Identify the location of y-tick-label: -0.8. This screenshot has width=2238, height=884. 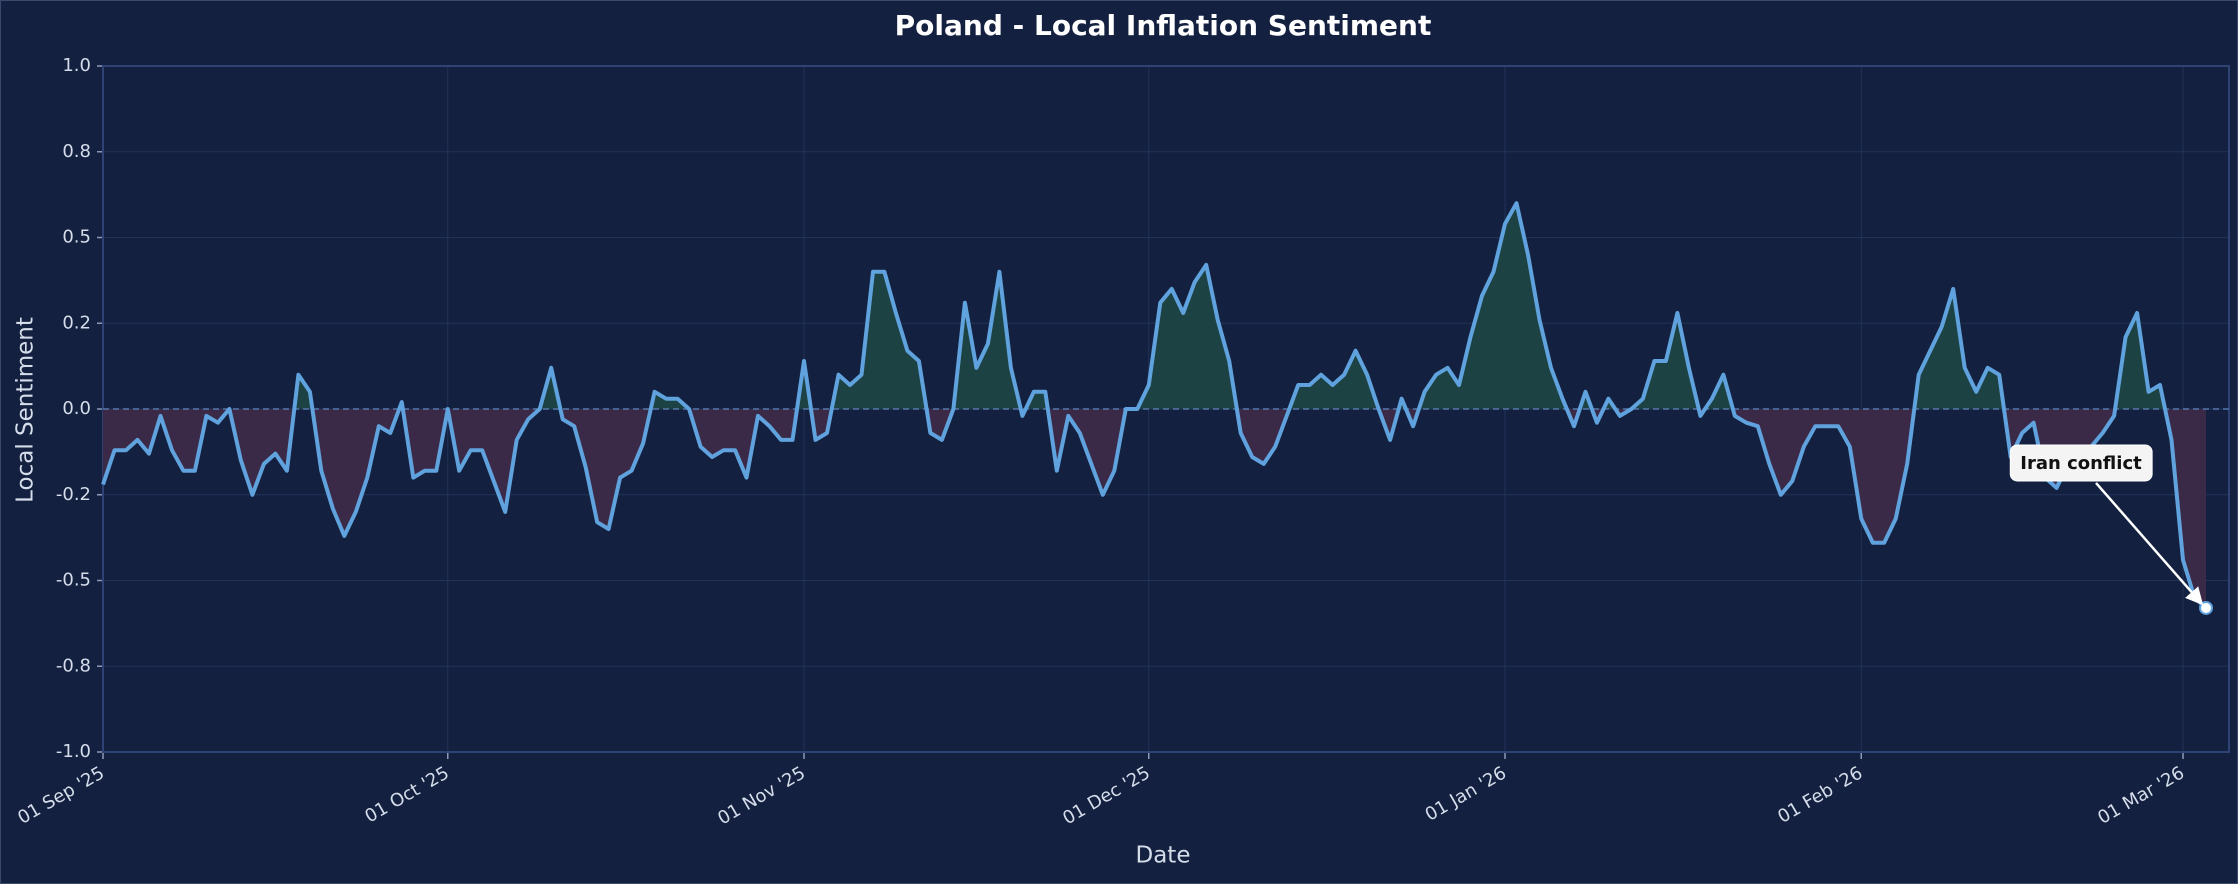
(73, 665).